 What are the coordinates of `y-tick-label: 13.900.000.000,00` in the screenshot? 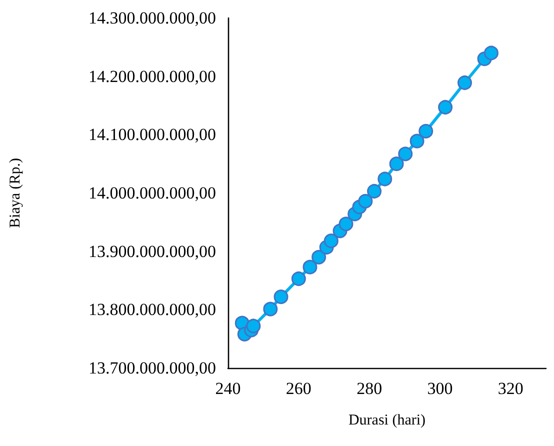 It's located at (152, 251).